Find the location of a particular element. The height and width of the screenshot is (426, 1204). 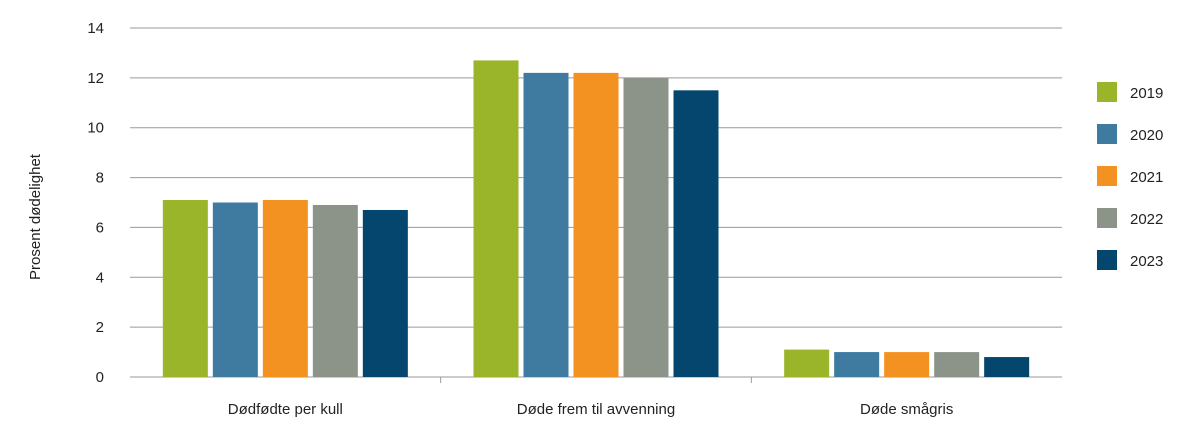

legend-label: 2019 is located at coordinates (1146, 93).